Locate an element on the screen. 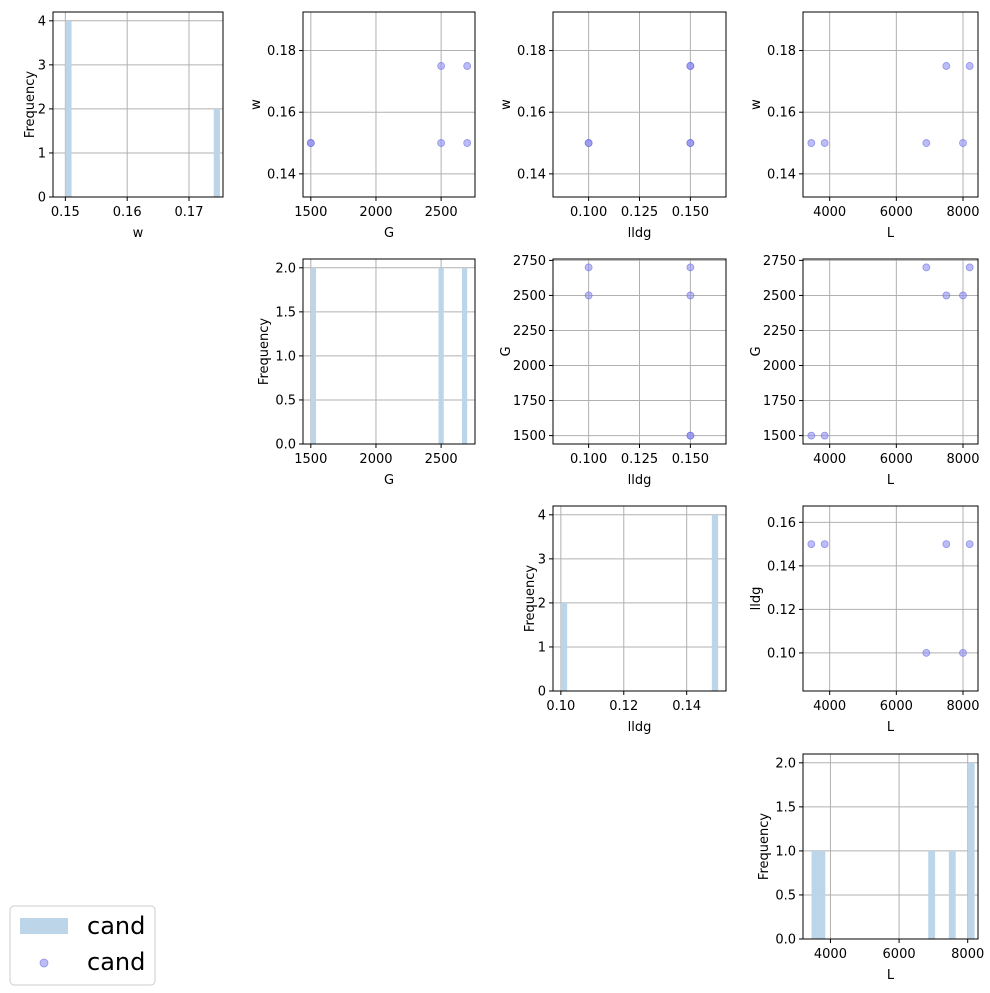 Image resolution: width=990 pixels, height=993 pixels. y-tick-label: 2500 is located at coordinates (779, 296).